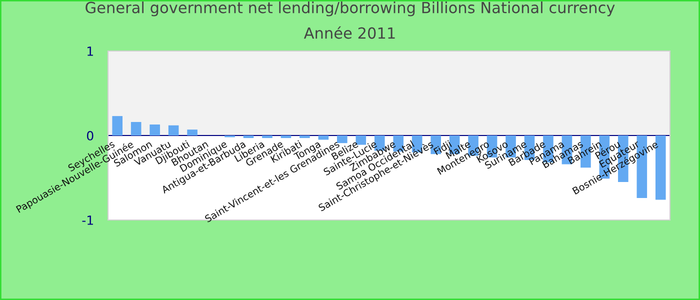 The image size is (700, 300). What do you see at coordinates (350, 9) in the screenshot?
I see `chart-title: General government net lending/borrowing Billions National currency` at bounding box center [350, 9].